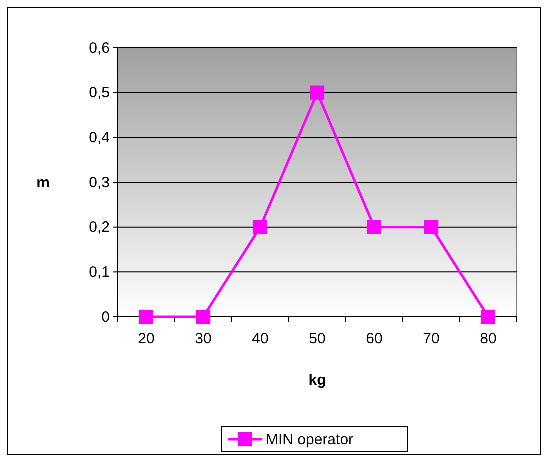 This screenshot has width=549, height=462. I want to click on x-tick-label: 20, so click(146, 339).